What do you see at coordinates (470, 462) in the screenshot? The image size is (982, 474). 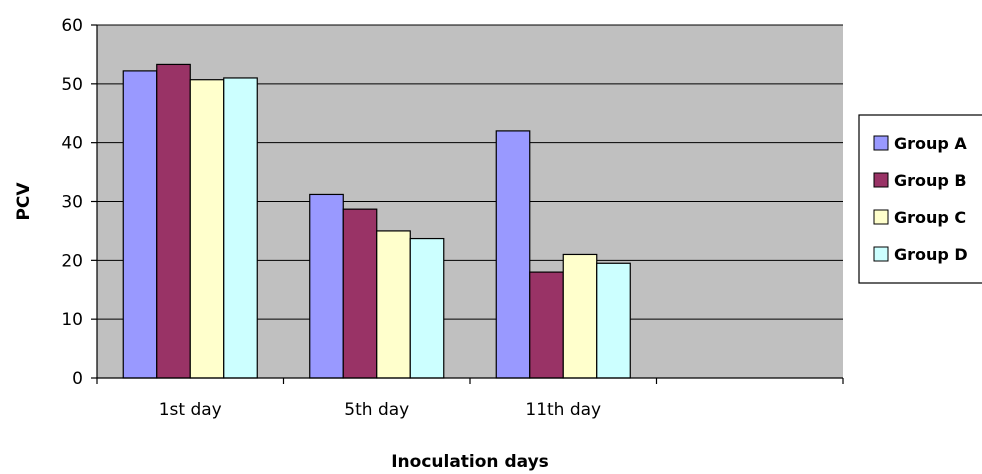 I see `x-axis-title: Inoculation days` at bounding box center [470, 462].